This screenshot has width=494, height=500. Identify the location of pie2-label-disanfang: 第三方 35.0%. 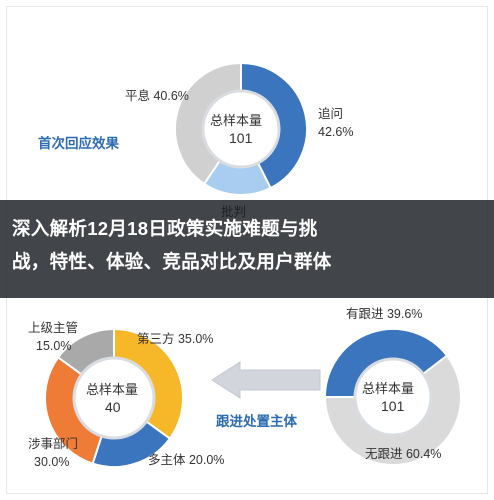
(175, 339).